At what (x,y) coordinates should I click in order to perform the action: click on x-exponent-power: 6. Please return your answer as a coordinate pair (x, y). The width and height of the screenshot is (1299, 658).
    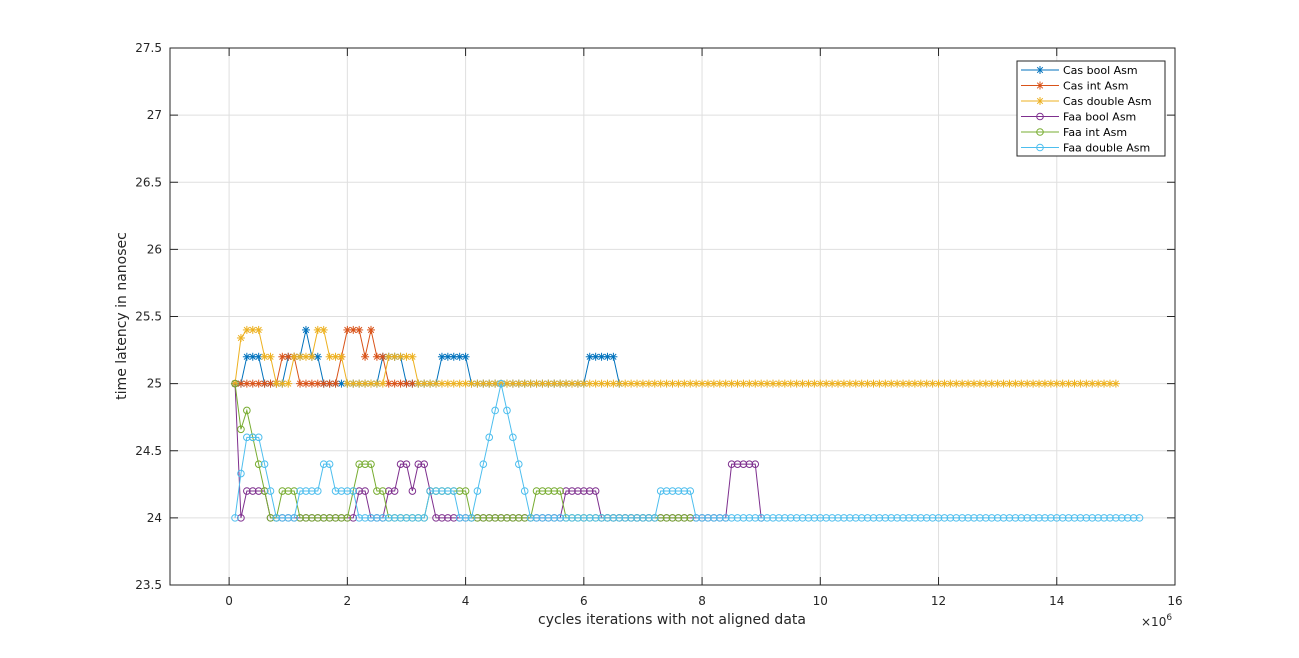
    Looking at the image, I should click on (1169, 618).